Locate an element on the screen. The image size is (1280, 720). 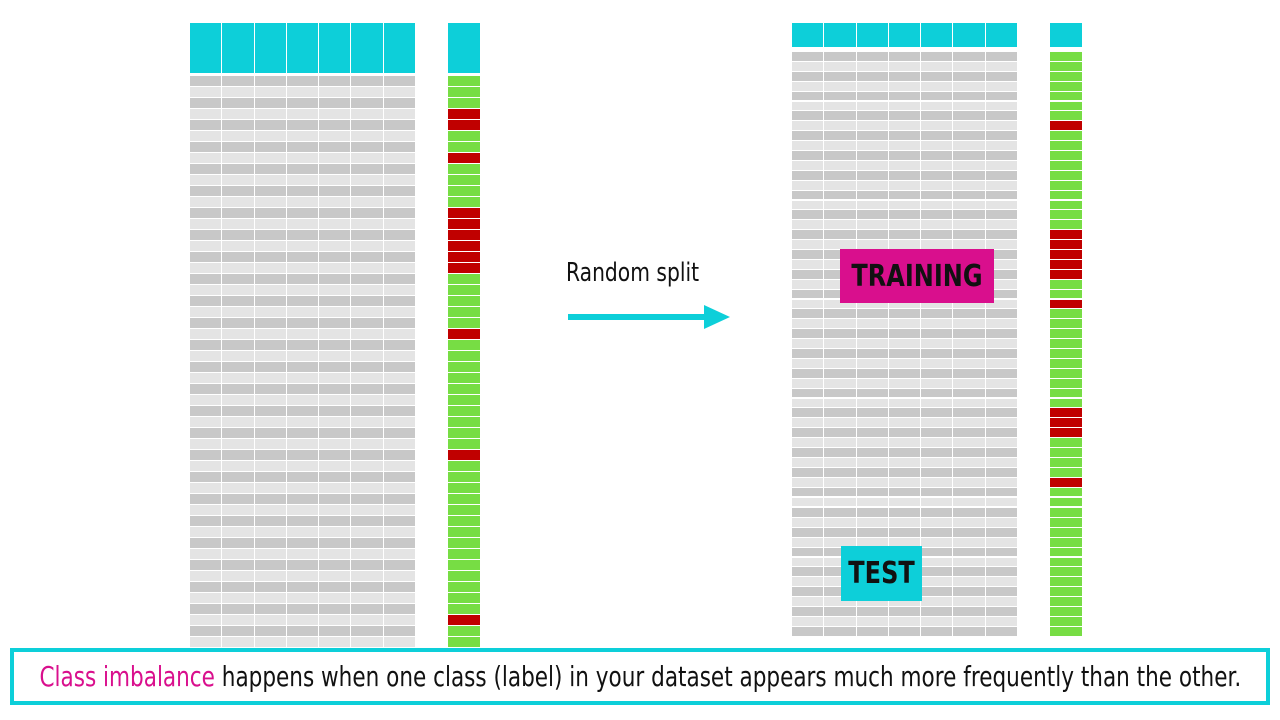
header-cell is located at coordinates (840, 35).